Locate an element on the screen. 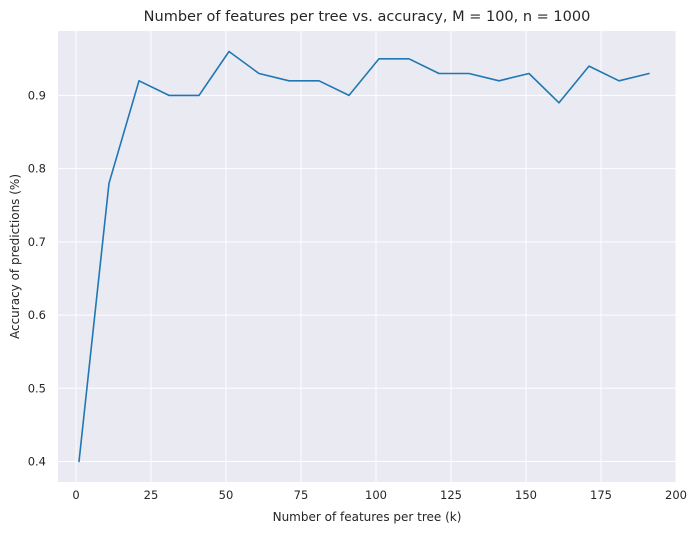 This screenshot has width=697, height=533. y-tick-label: 0.6 is located at coordinates (37, 315).